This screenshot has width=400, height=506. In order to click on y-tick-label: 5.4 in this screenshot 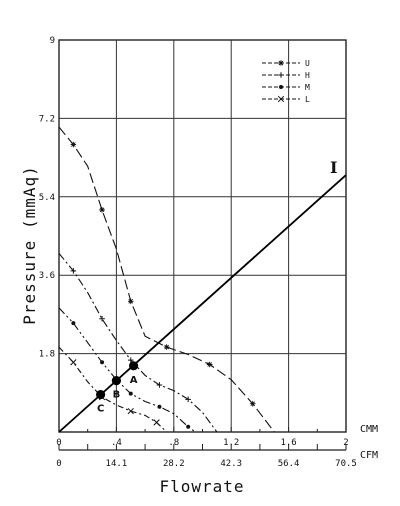, I will do `click(47, 198)`.